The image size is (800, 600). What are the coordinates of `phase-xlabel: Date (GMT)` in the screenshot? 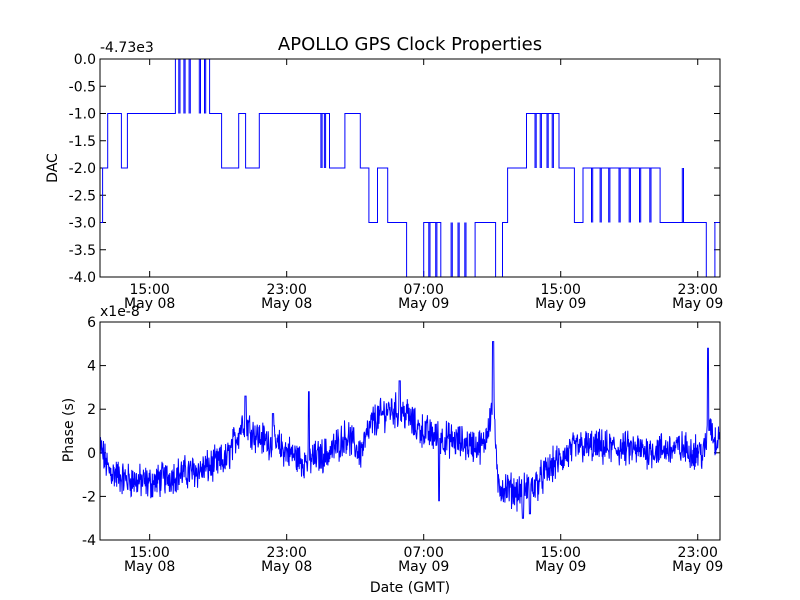 It's located at (410, 588).